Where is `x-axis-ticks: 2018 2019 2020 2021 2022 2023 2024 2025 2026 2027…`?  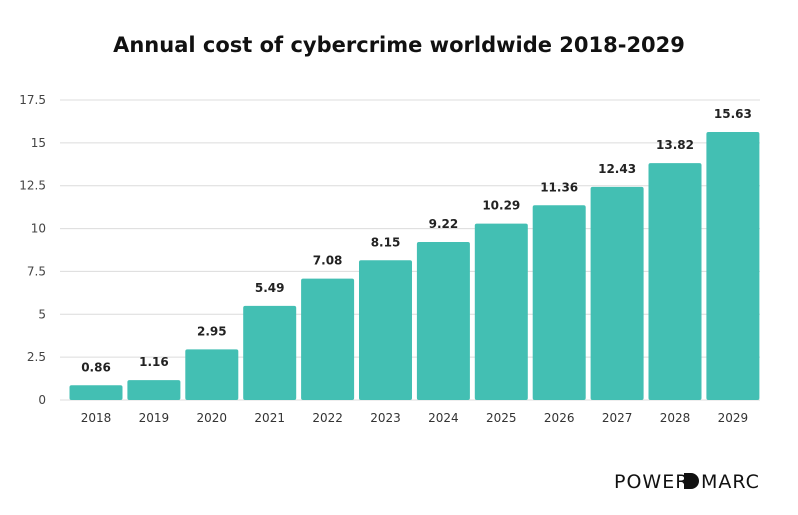 x-axis-ticks: 2018 2019 2020 2021 2022 2023 2024 2025 2026 2027… is located at coordinates (414, 418).